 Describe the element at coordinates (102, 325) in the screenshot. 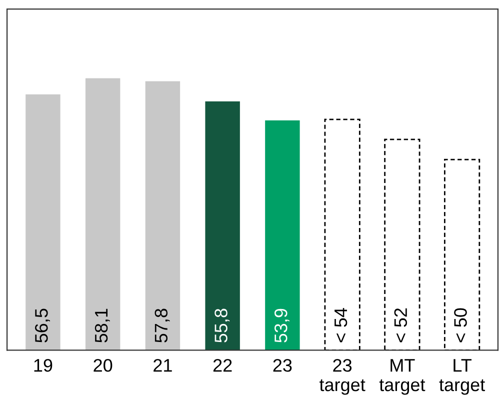

I see `data-label: 58,1` at that location.